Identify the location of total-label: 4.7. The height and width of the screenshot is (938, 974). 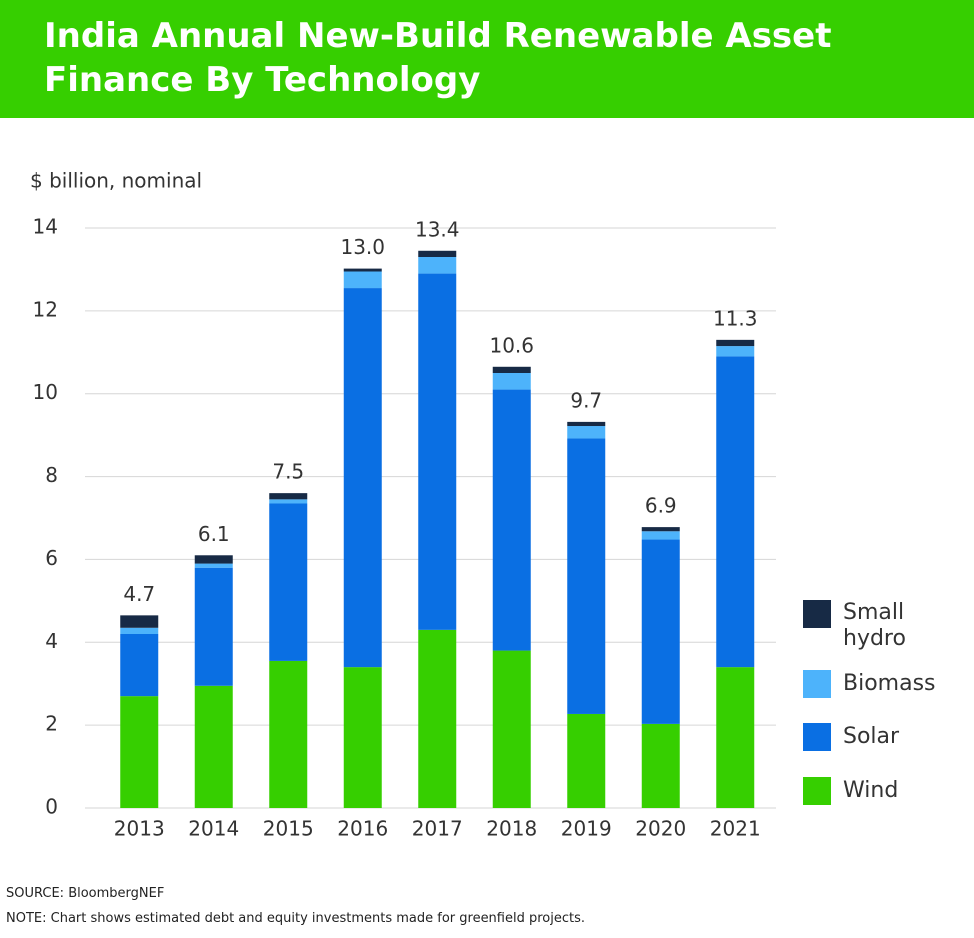
(139, 594).